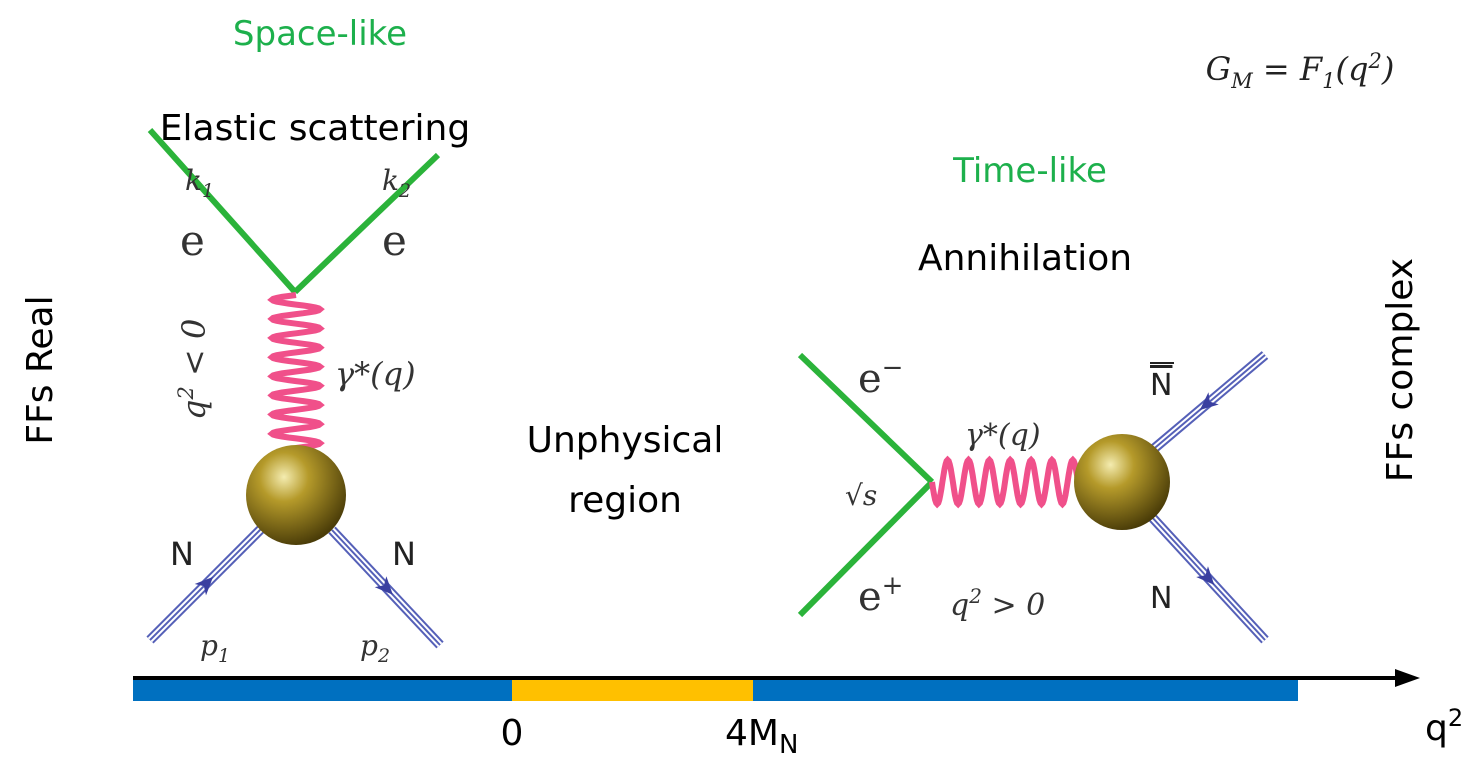 Image resolution: width=1473 pixels, height=757 pixels. Describe the element at coordinates (1013, 605) in the screenshot. I see `label-part: > 0` at that location.